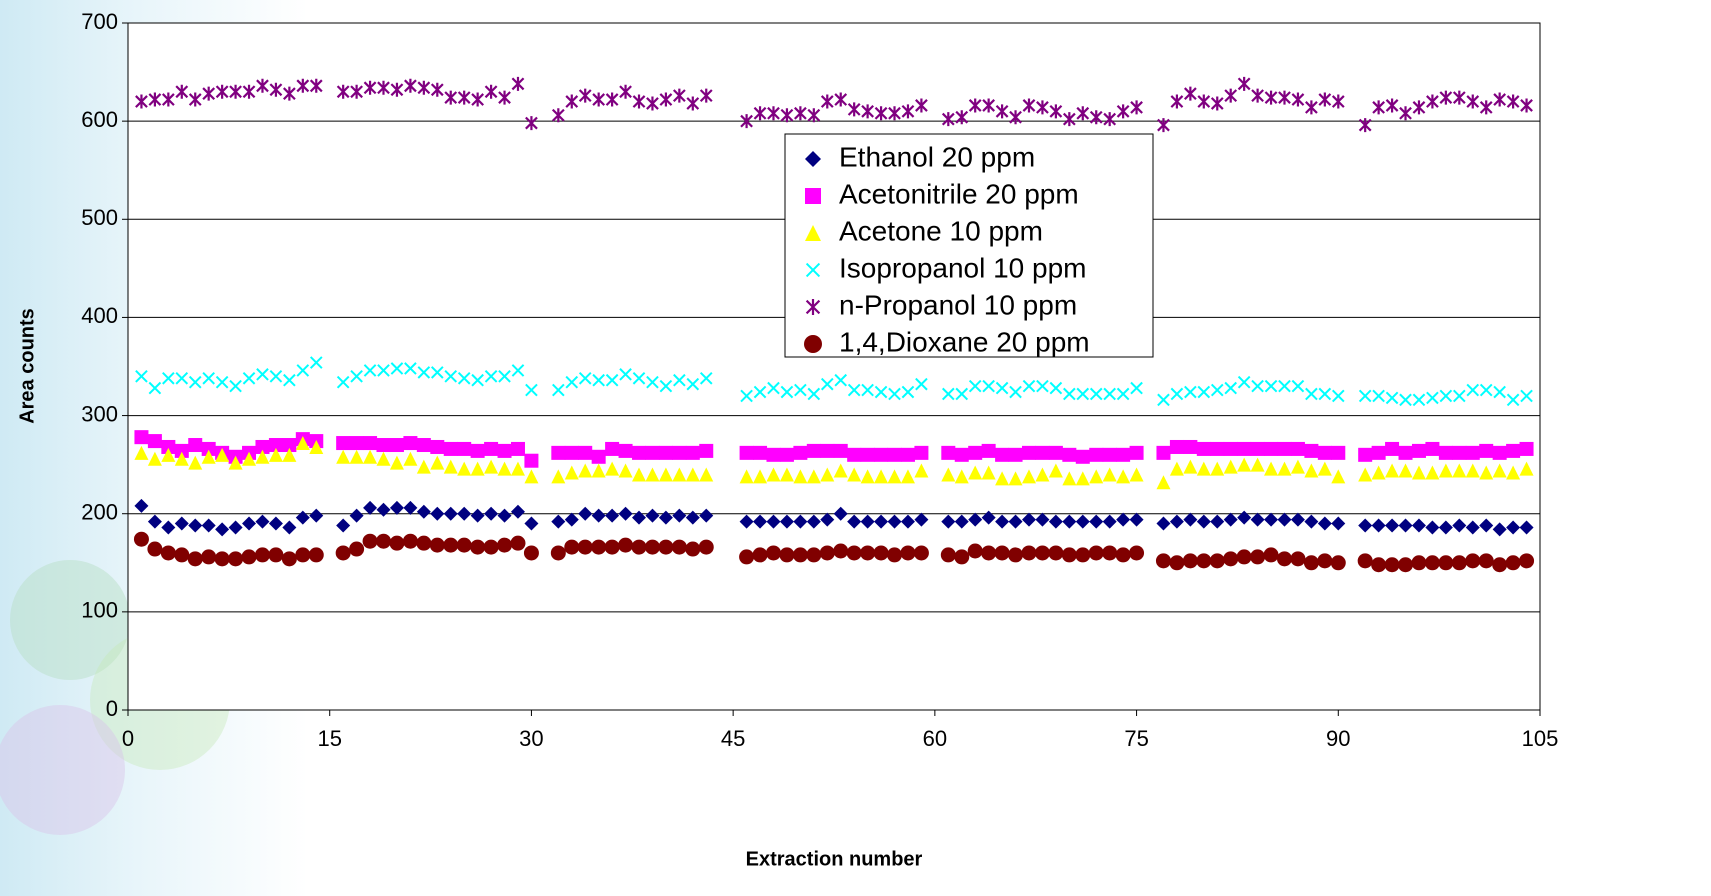 This screenshot has width=1711, height=896. What do you see at coordinates (813, 270) in the screenshot?
I see `legend-marker` at bounding box center [813, 270].